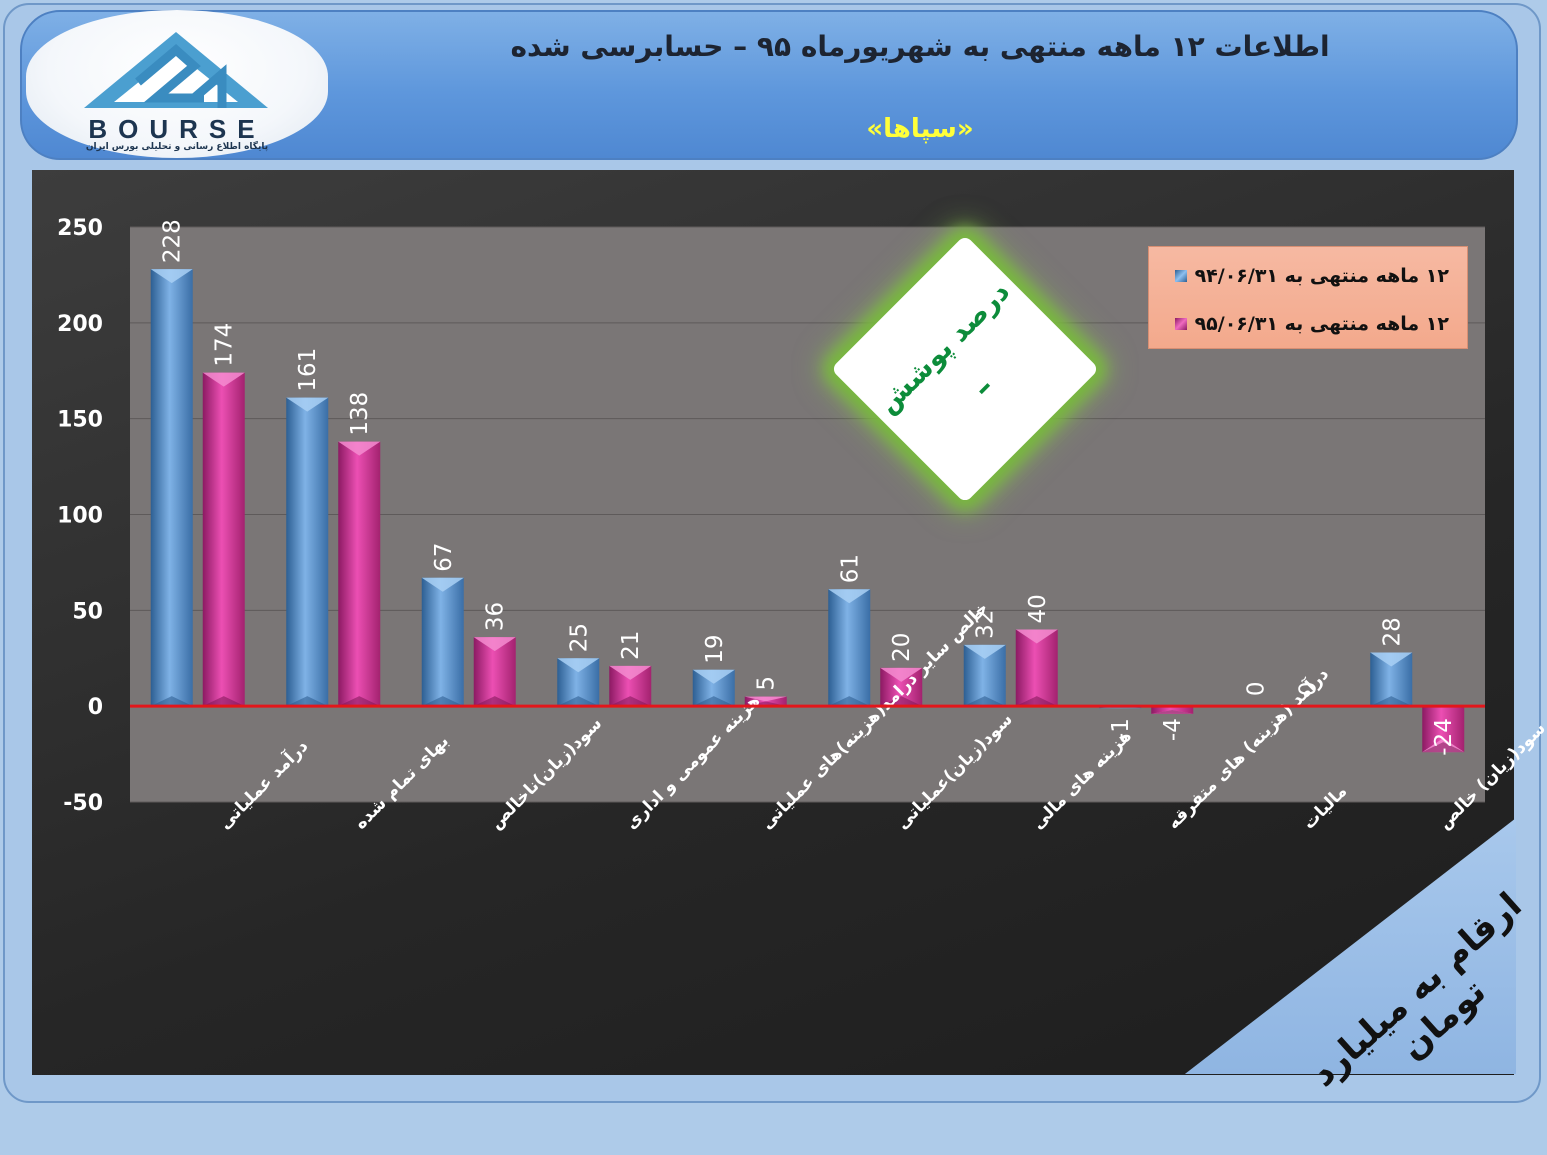  What do you see at coordinates (80, 516) in the screenshot?
I see `y-tick-label: 100` at bounding box center [80, 516].